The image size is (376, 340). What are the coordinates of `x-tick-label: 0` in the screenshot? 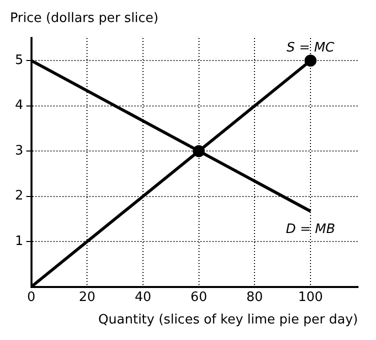 It's located at (31, 297).